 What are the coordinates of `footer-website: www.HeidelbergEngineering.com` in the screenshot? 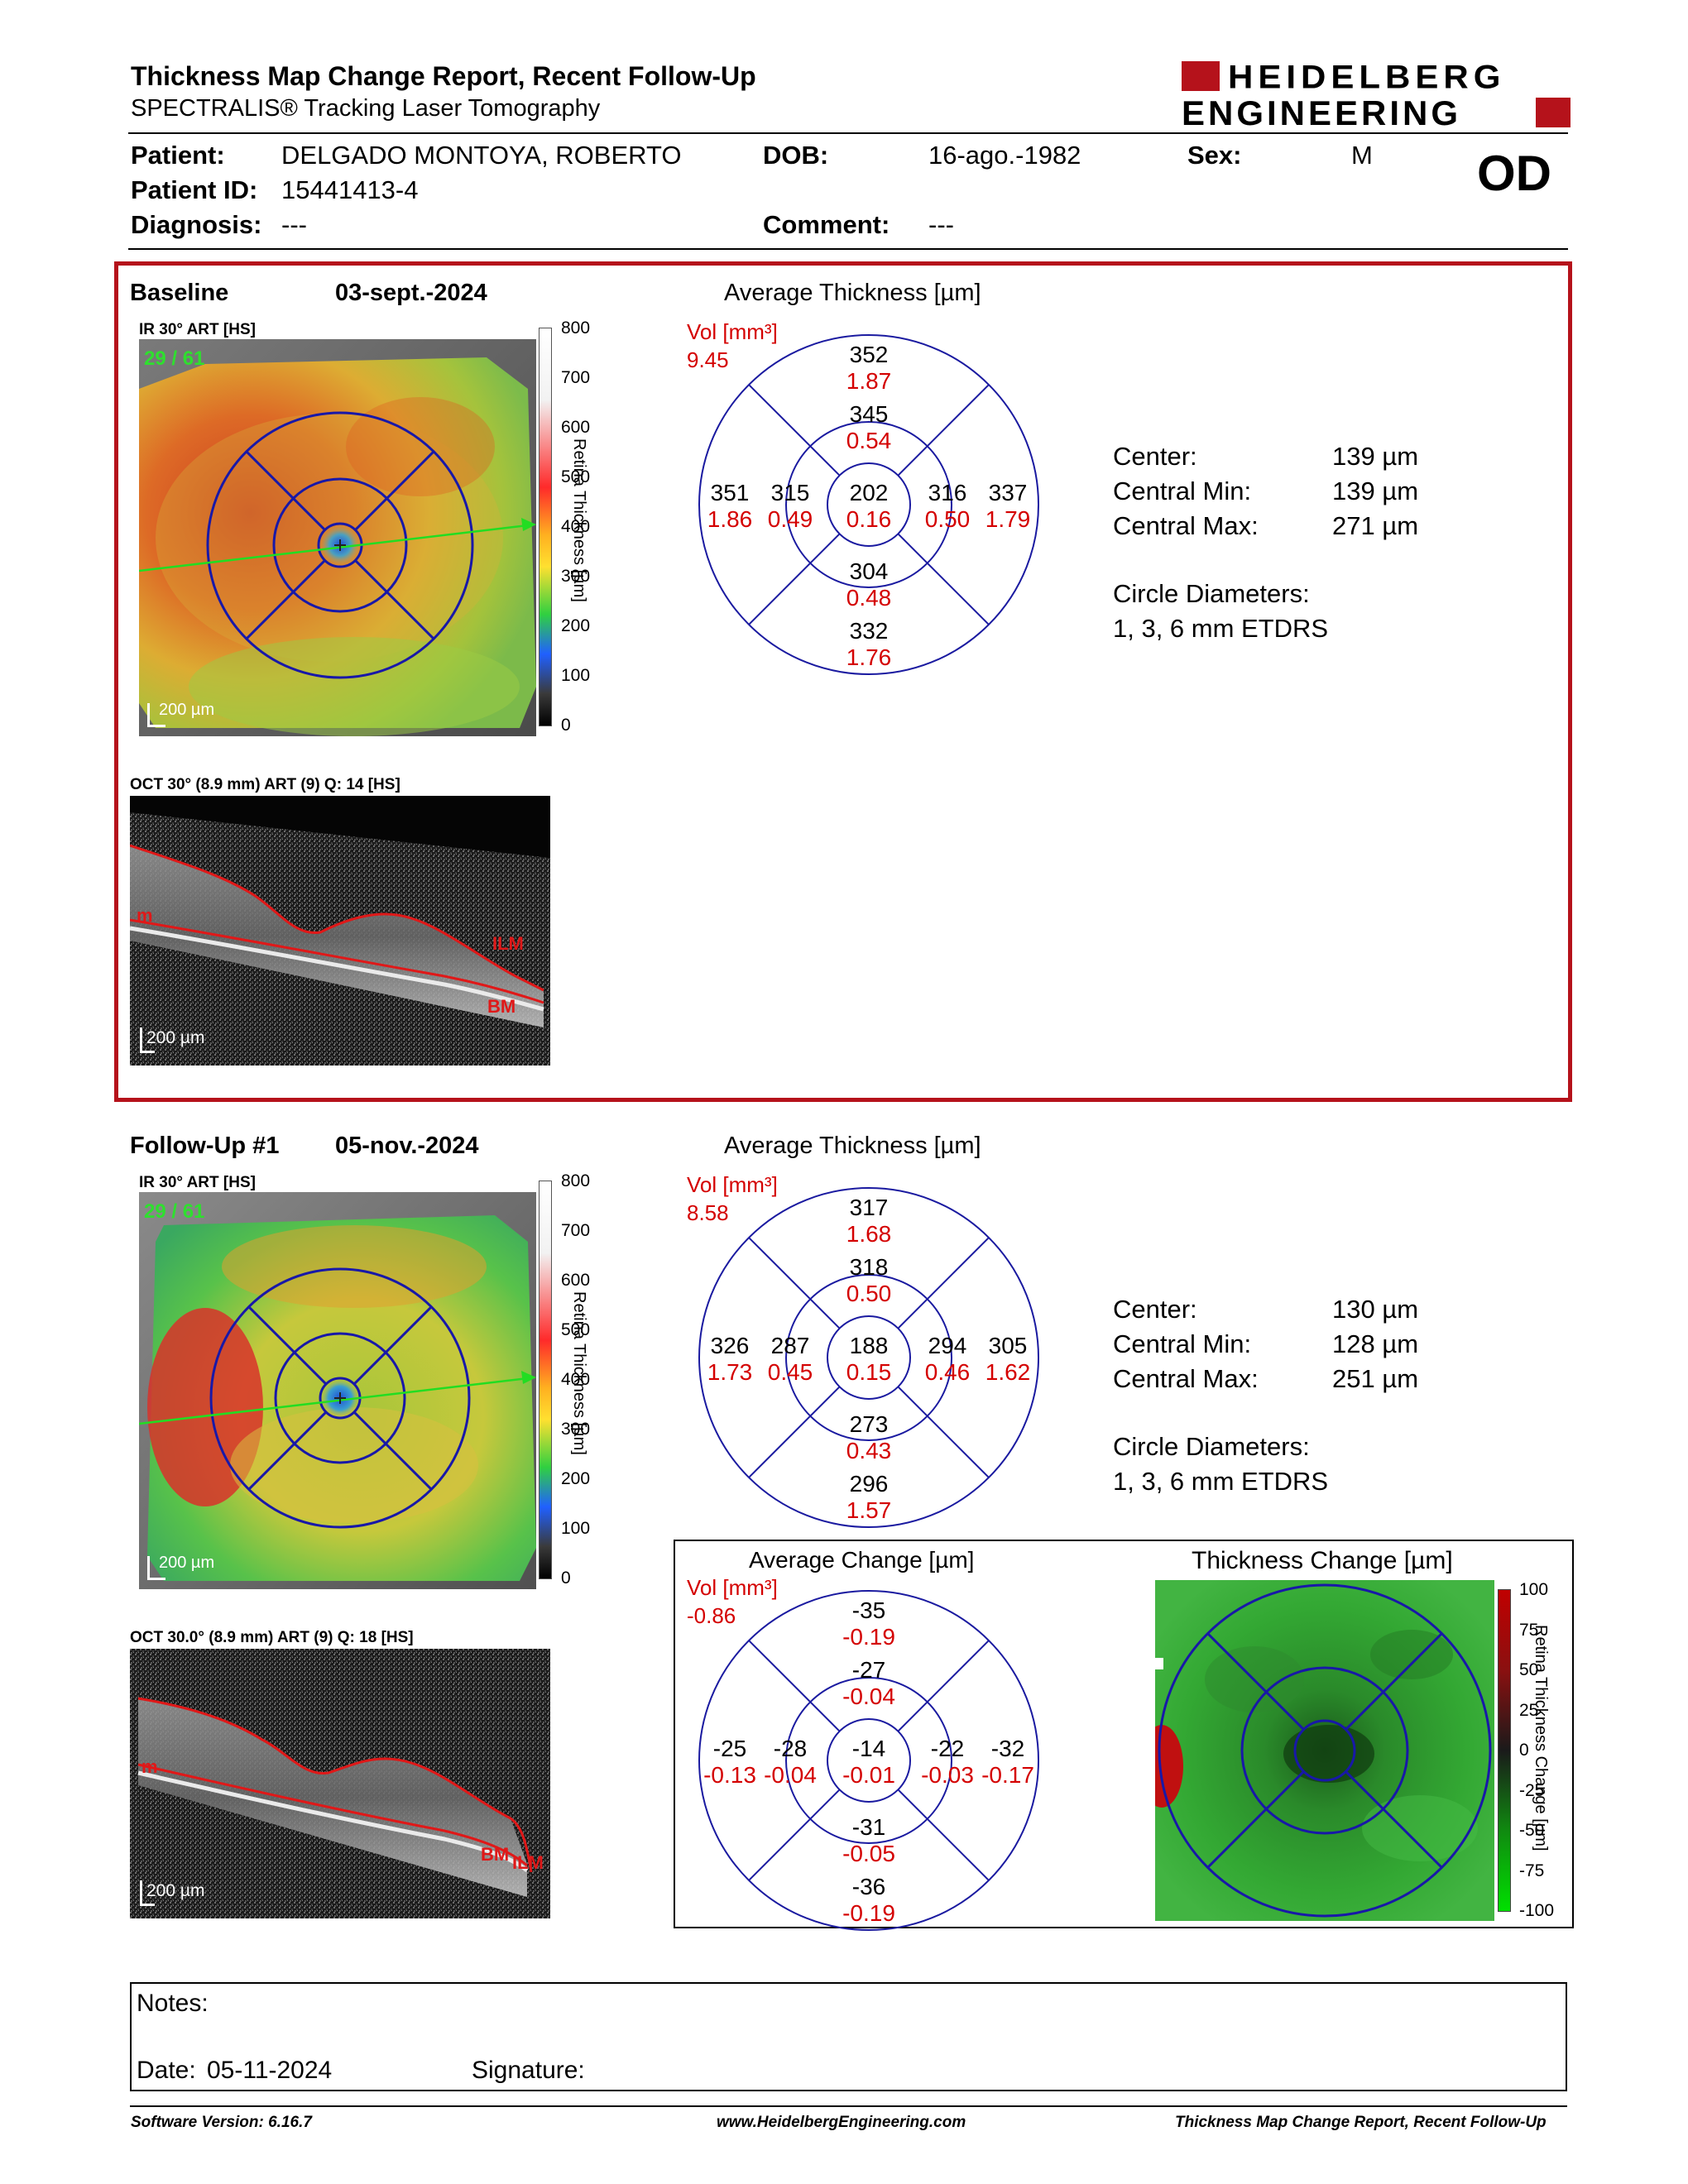 It's located at (841, 2122).